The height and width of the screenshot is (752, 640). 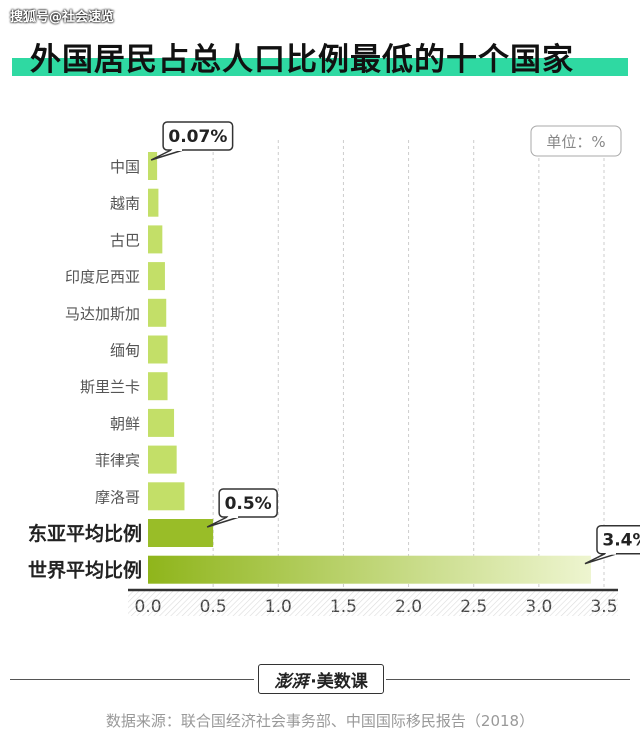 What do you see at coordinates (102, 314) in the screenshot?
I see `category-label: 马达加斯加` at bounding box center [102, 314].